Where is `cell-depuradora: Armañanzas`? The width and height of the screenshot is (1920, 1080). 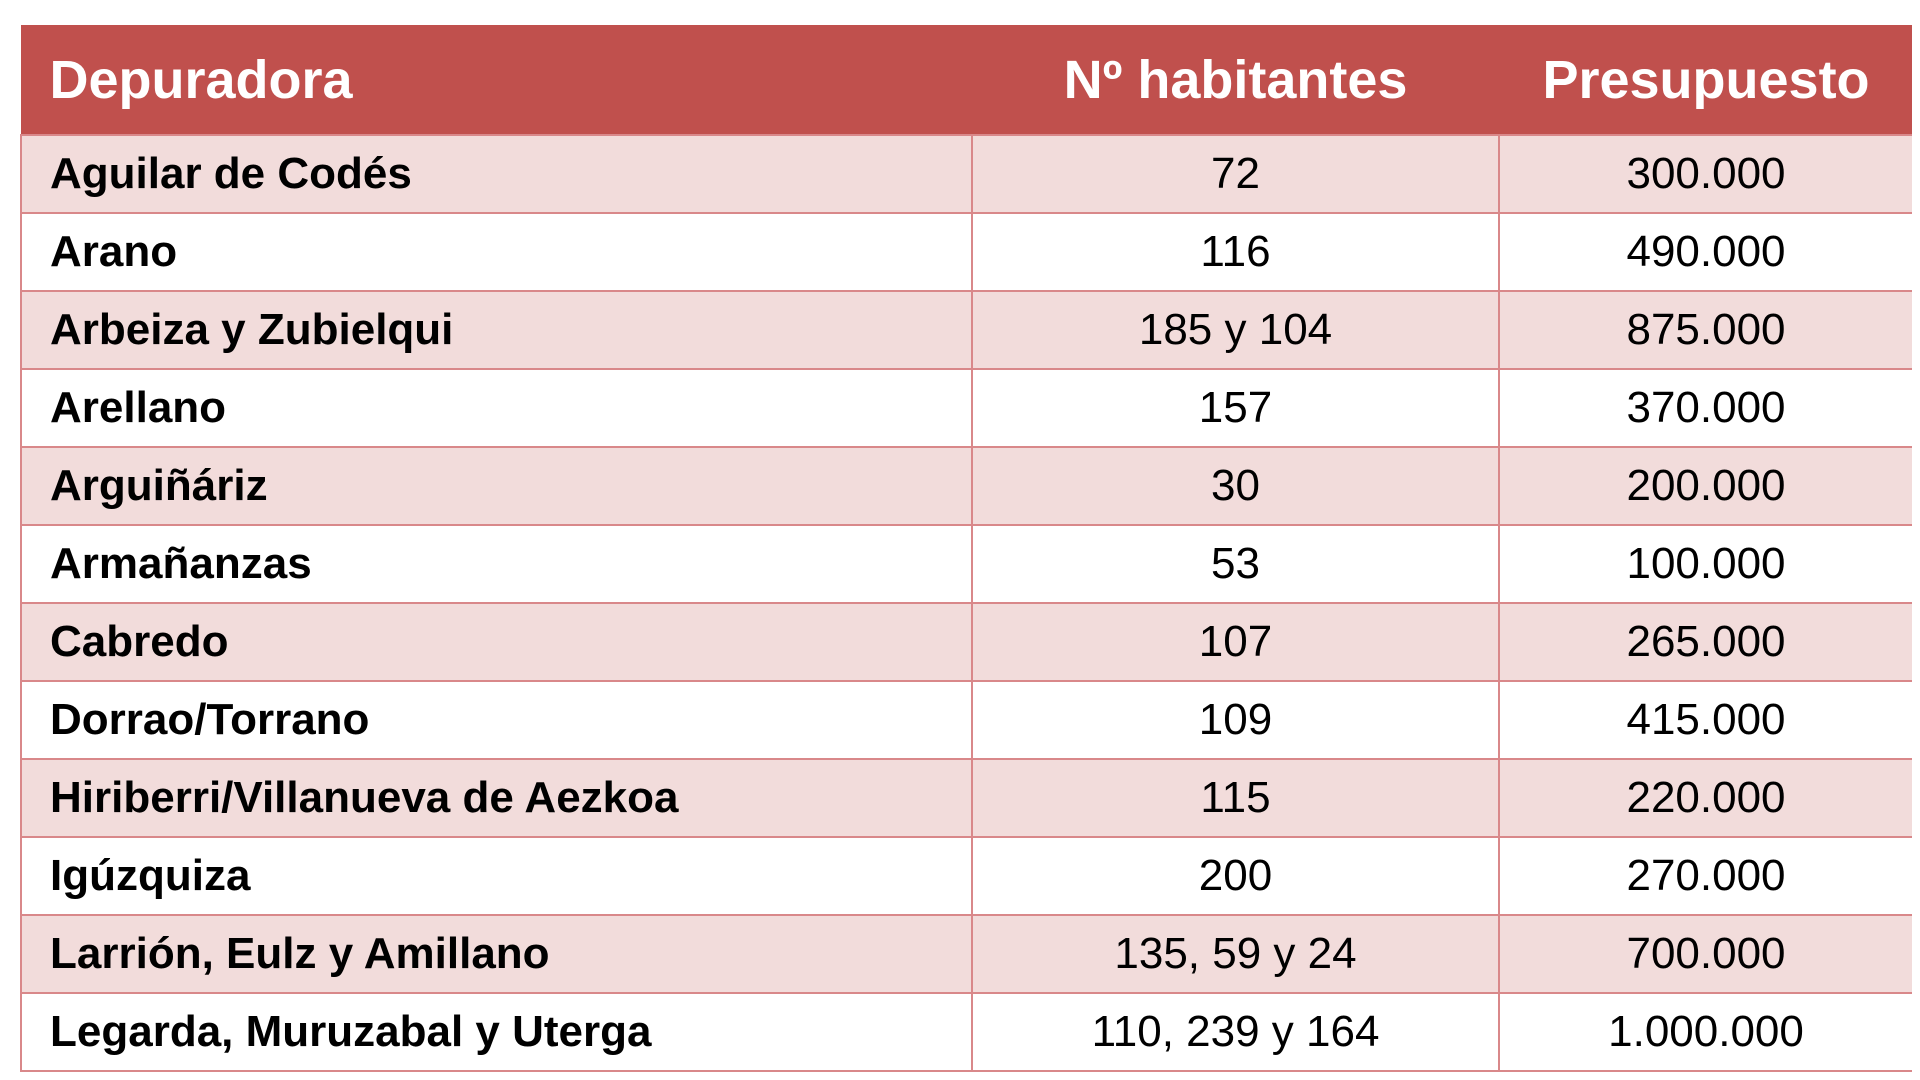 cell-depuradora: Armañanzas is located at coordinates (496, 564).